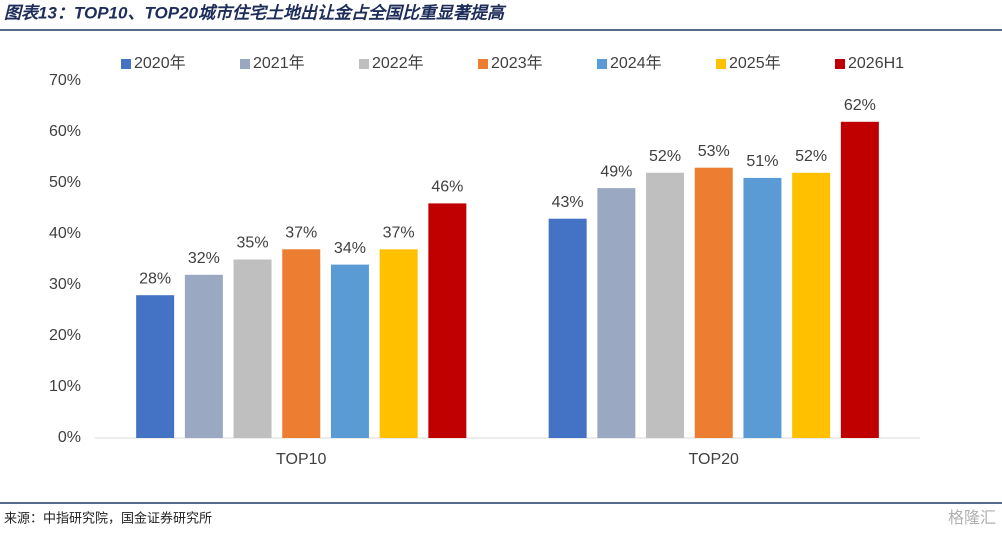 This screenshot has height=533, width=1002. I want to click on y-tick-label: 20%, so click(65, 335).